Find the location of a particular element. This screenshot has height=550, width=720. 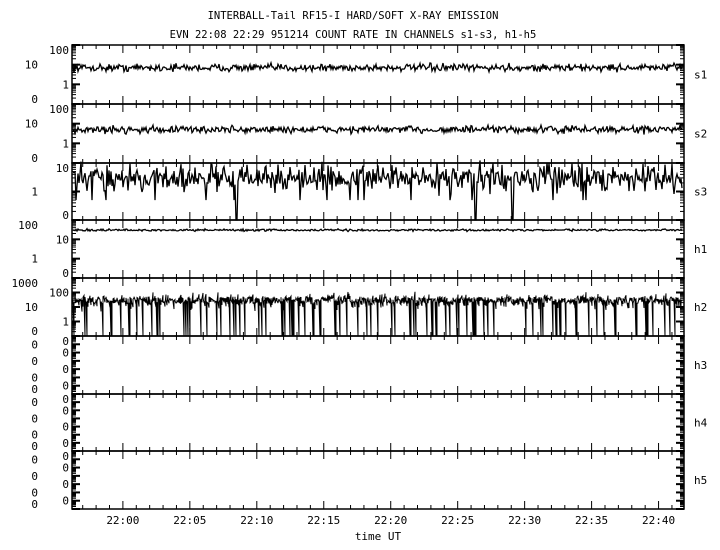

y-tick-label-s2: 10 is located at coordinates (31, 124).